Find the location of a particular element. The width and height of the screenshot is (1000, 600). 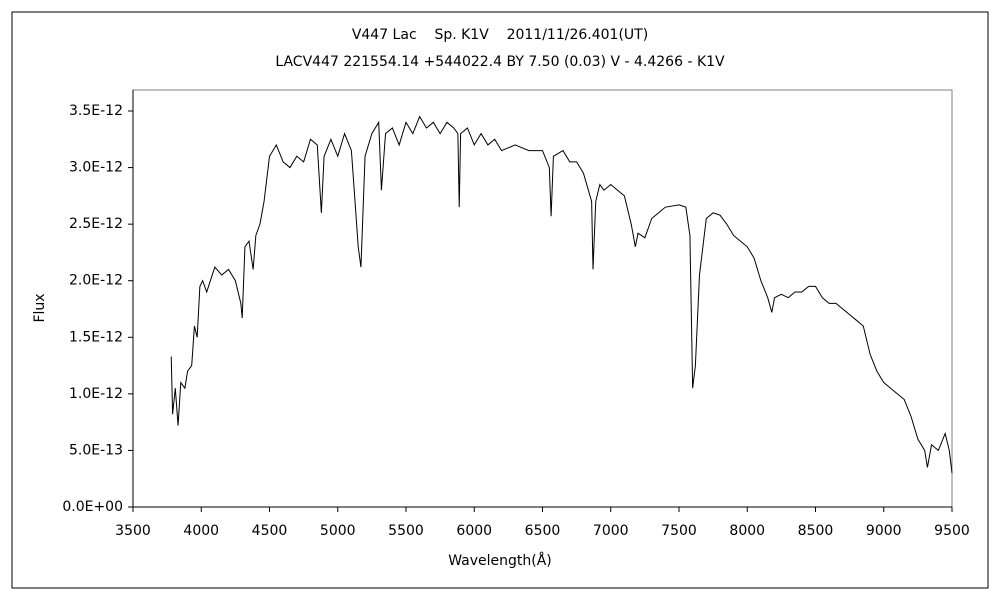

y-tick-label: 5.0E-13 is located at coordinates (96, 450).